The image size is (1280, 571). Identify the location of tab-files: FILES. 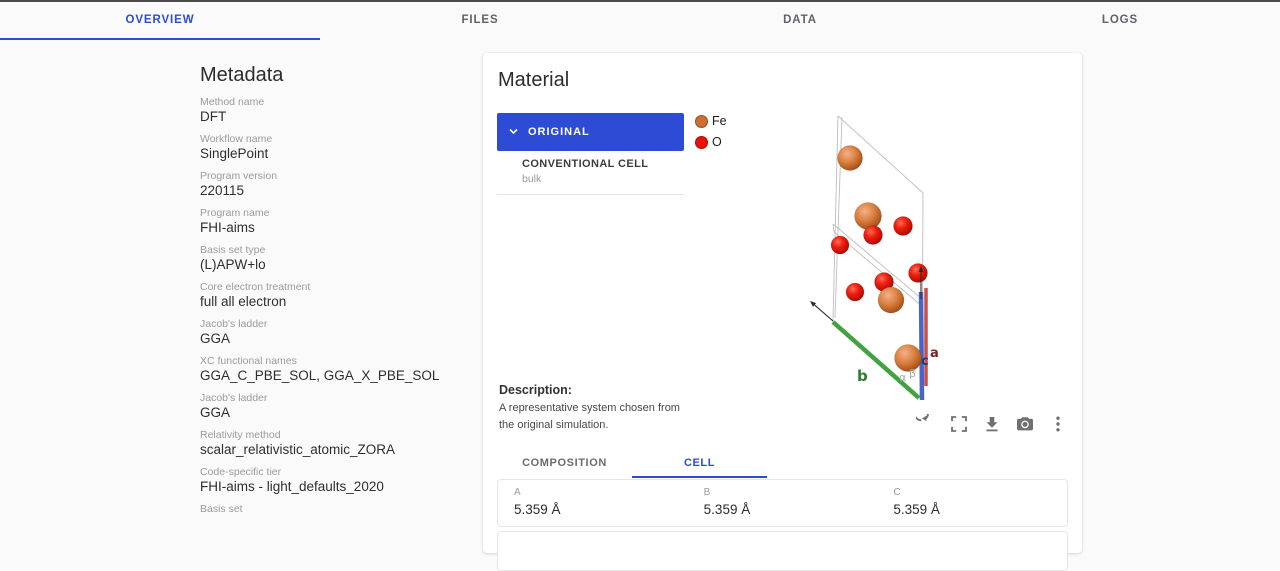
(480, 20).